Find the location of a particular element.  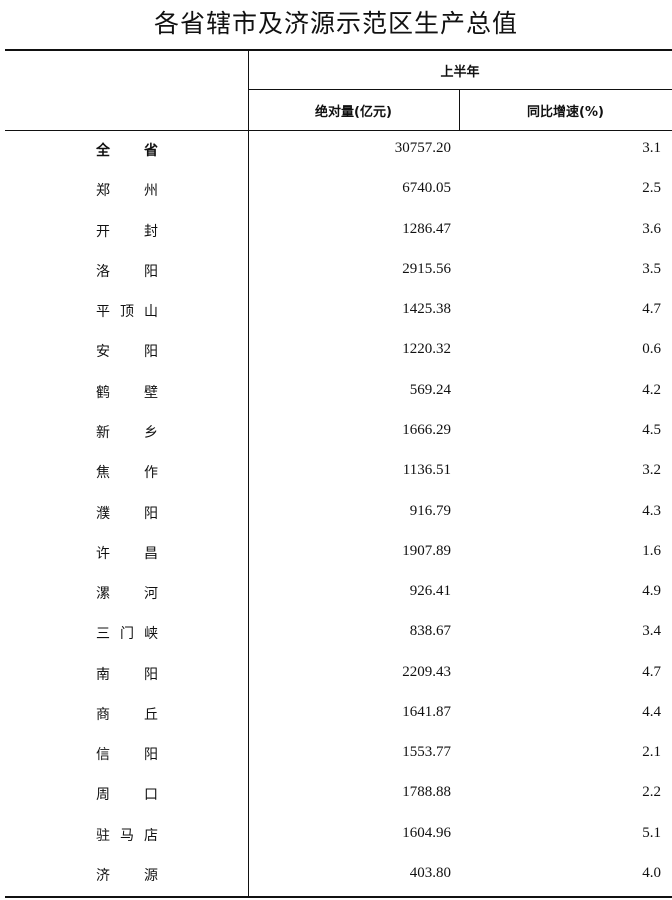

column-divider-name is located at coordinates (248, 473).